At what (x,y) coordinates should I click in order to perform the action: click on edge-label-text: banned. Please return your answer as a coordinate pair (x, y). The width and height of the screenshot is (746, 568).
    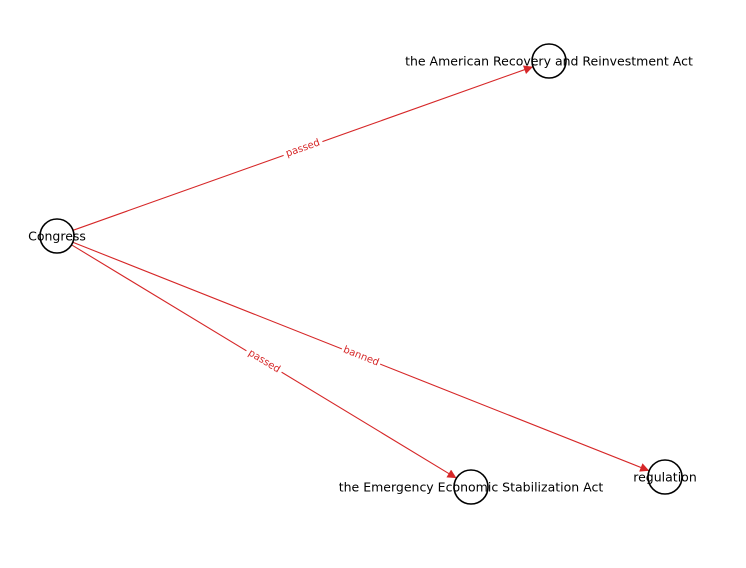
    Looking at the image, I should click on (360, 356).